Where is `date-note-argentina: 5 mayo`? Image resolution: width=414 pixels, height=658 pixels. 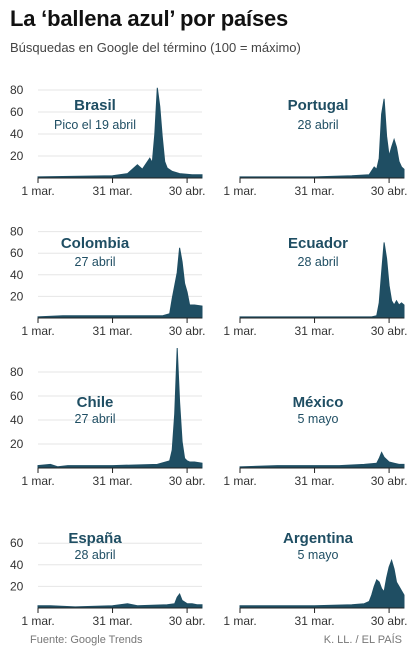
date-note-argentina: 5 mayo is located at coordinates (318, 555).